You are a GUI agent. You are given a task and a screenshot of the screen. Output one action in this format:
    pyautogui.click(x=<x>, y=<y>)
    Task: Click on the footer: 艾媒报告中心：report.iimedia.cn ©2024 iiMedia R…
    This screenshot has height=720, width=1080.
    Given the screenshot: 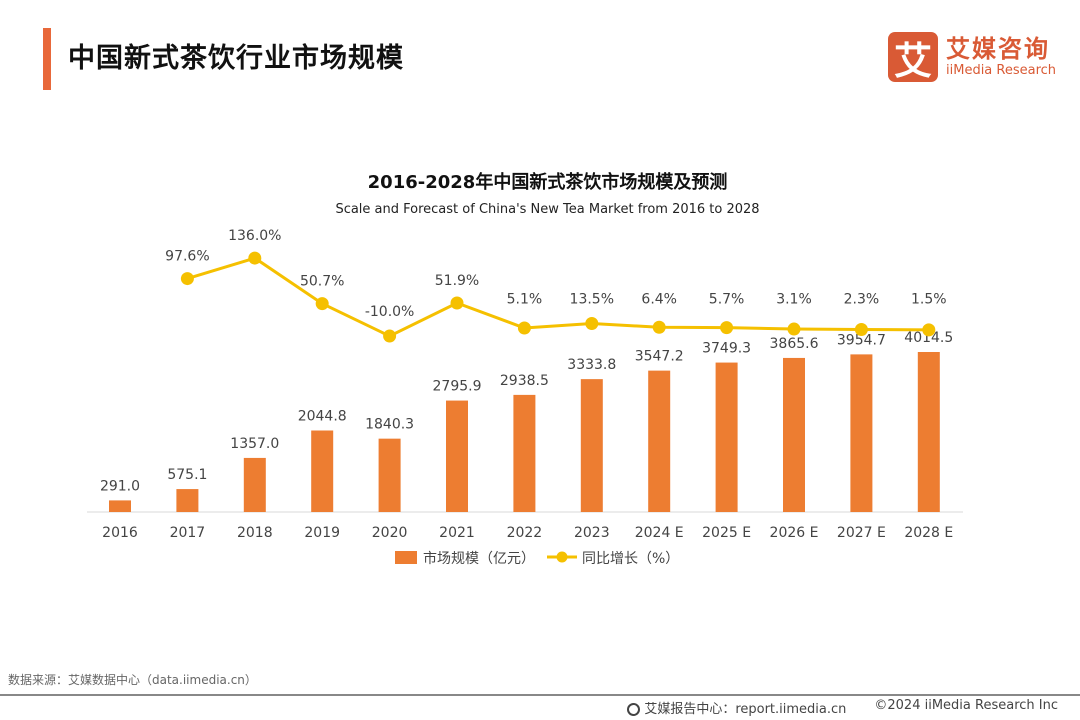 What is the action you would take?
    pyautogui.click(x=842, y=707)
    